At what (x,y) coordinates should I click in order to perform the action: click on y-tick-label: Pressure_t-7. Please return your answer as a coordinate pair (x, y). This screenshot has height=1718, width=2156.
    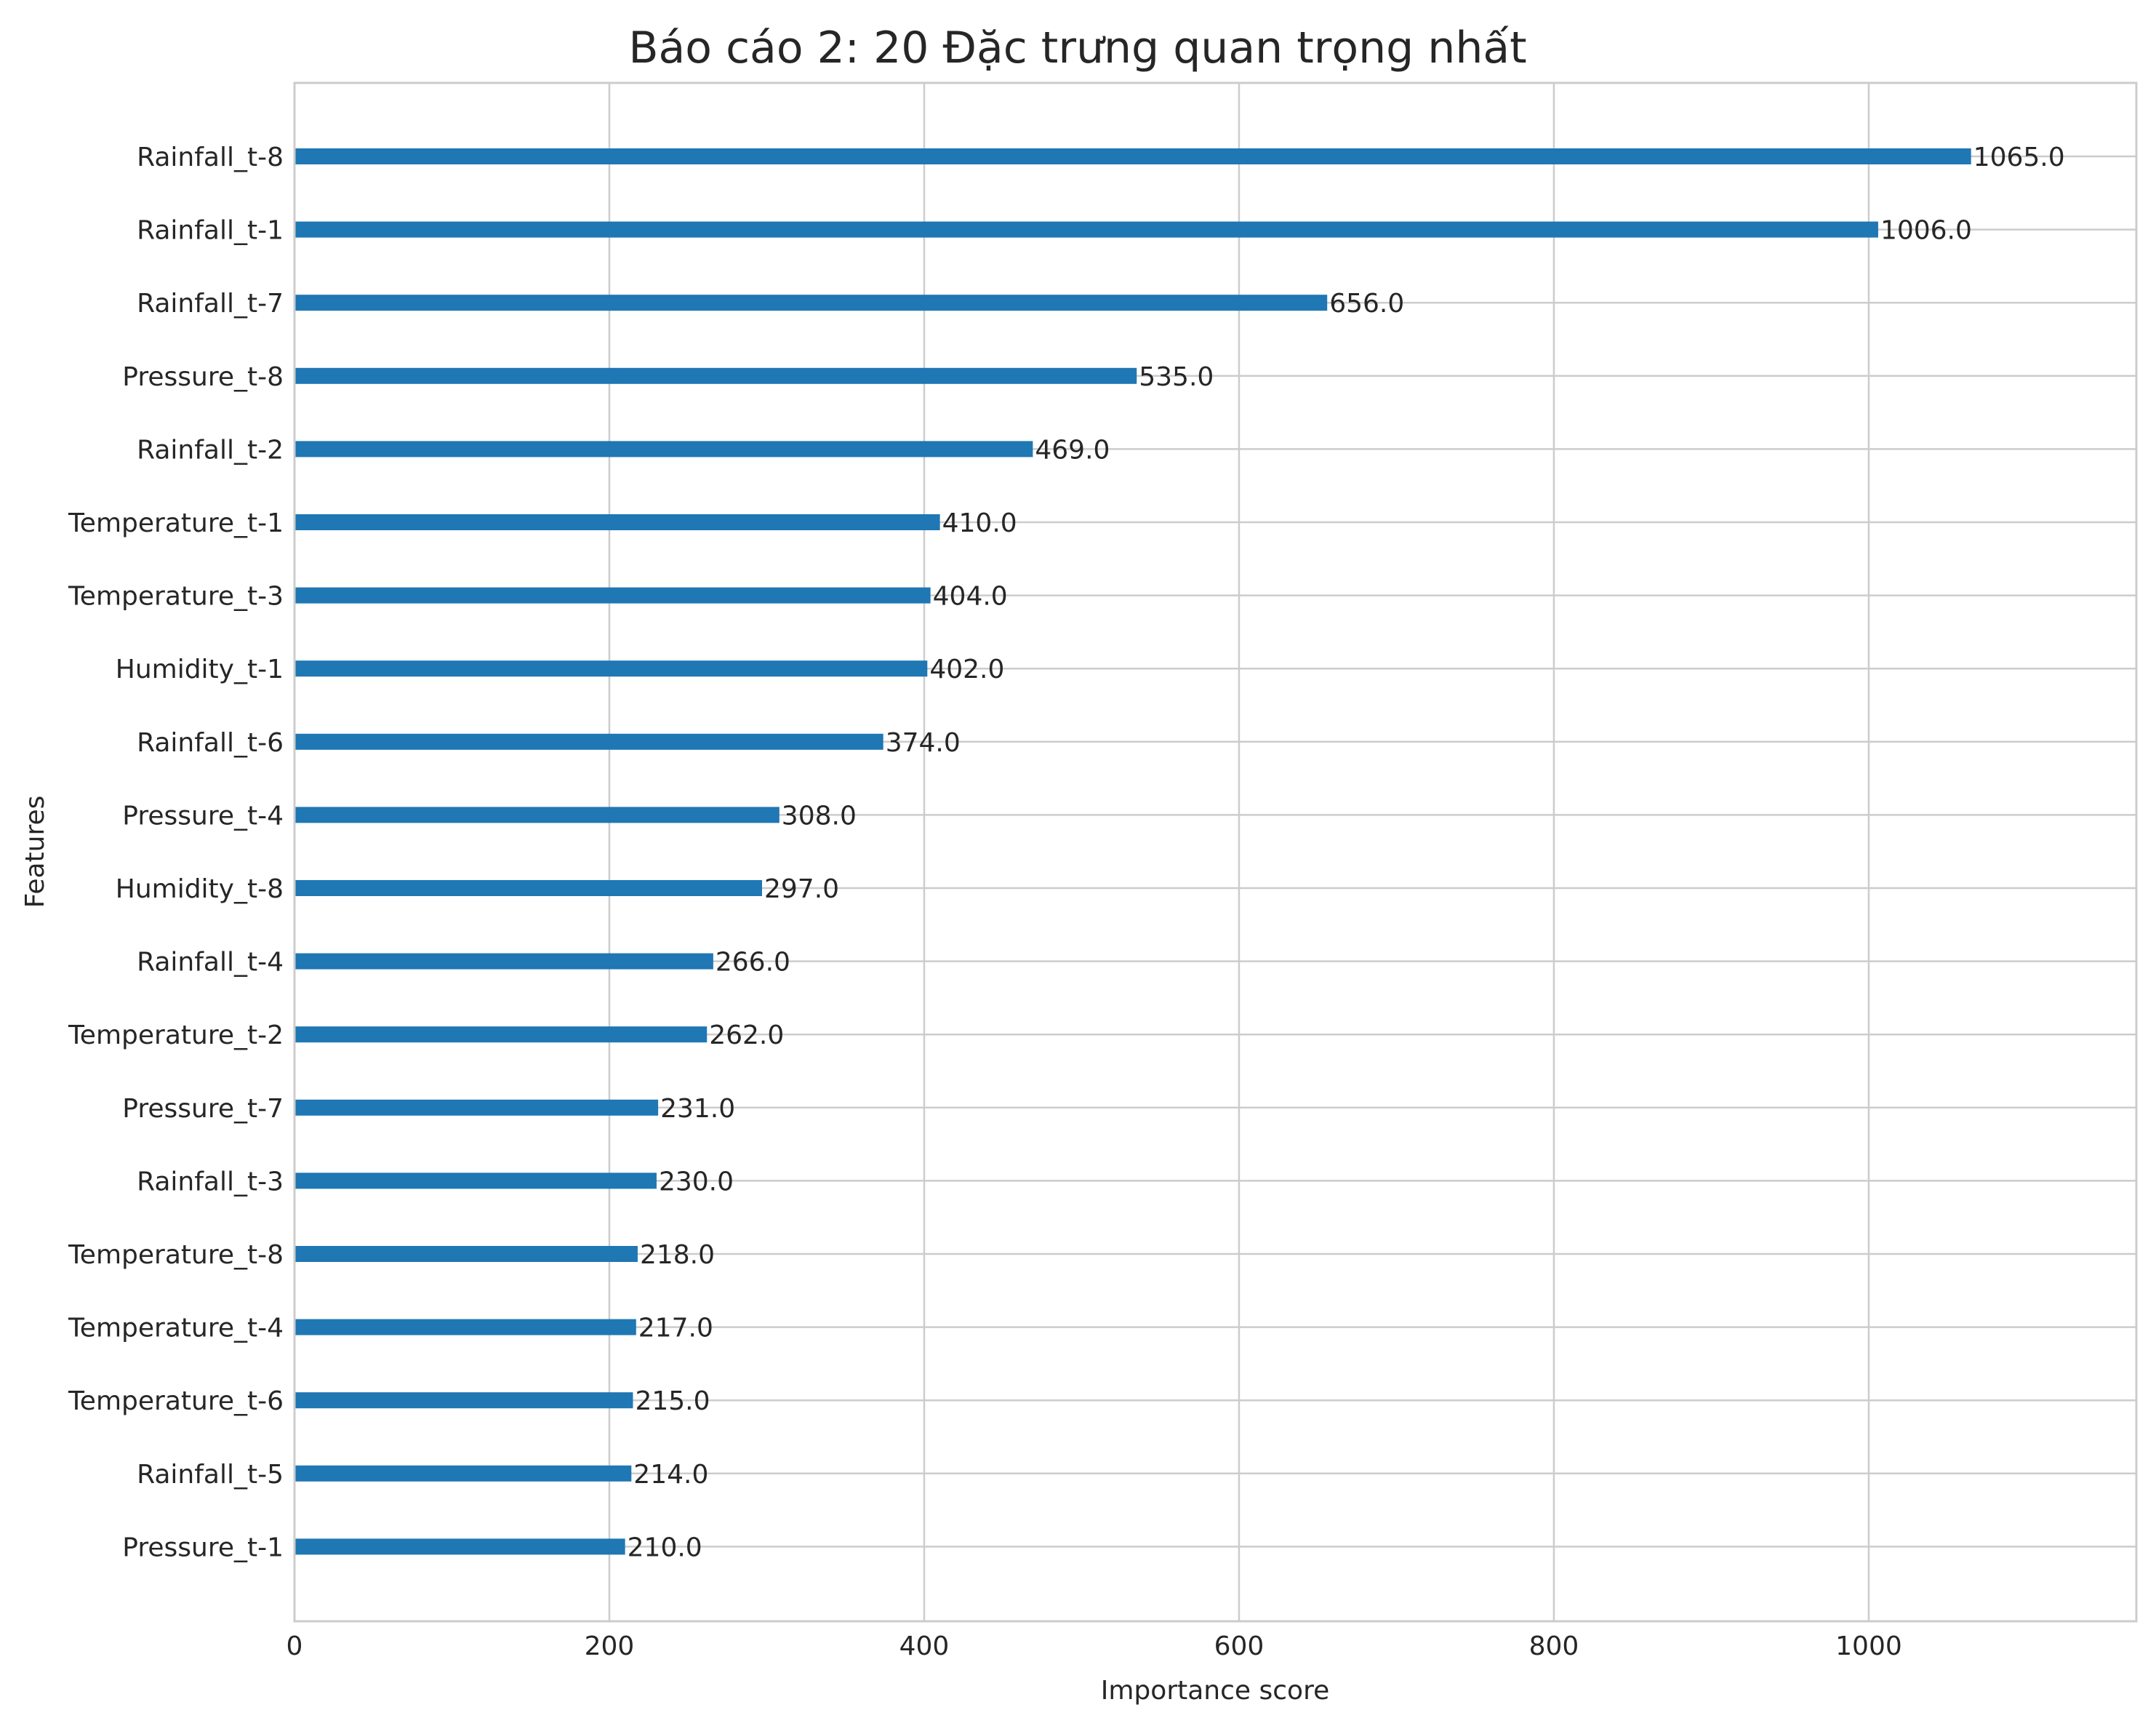
    Looking at the image, I should click on (203, 1109).